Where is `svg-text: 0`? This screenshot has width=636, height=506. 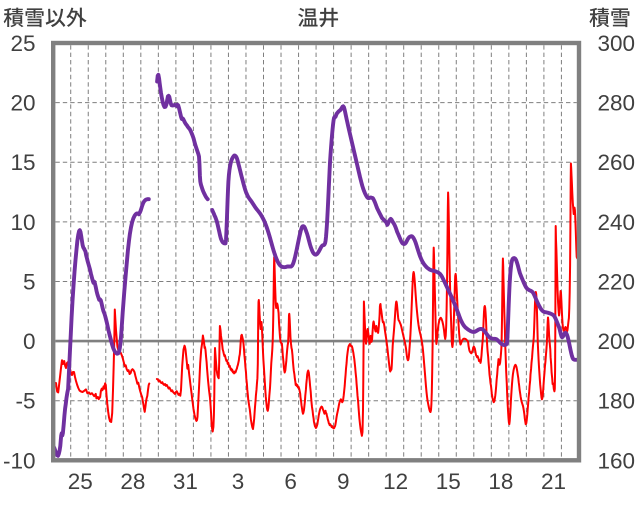
svg-text: 0 is located at coordinates (29, 341).